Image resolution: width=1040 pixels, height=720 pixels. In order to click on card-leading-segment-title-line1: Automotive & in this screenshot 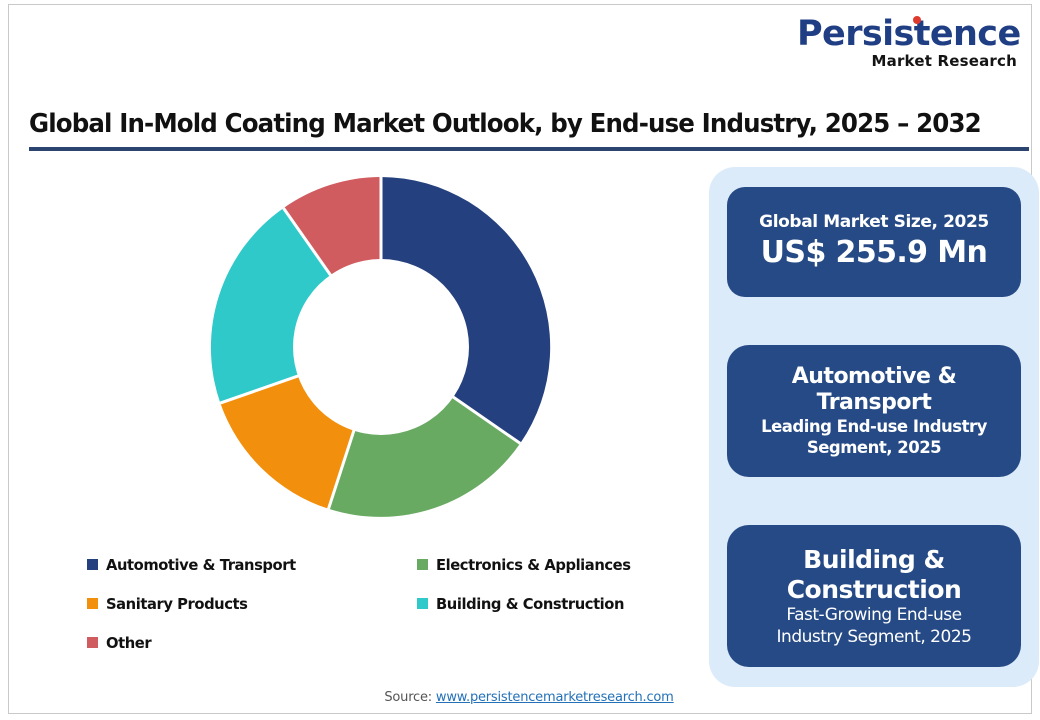, I will do `click(874, 377)`.